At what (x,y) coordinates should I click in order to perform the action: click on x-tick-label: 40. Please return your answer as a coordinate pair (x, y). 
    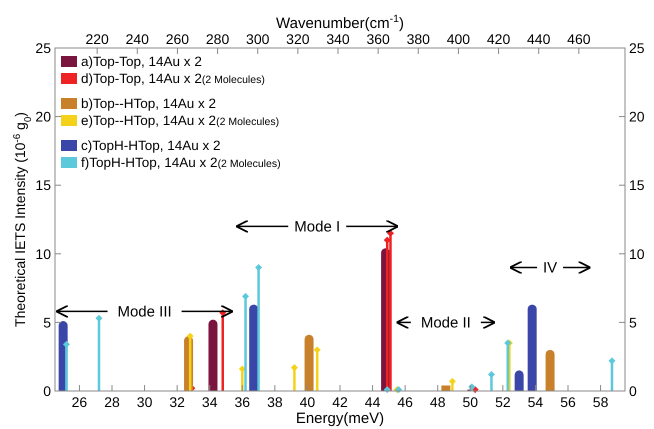
    Looking at the image, I should click on (308, 402).